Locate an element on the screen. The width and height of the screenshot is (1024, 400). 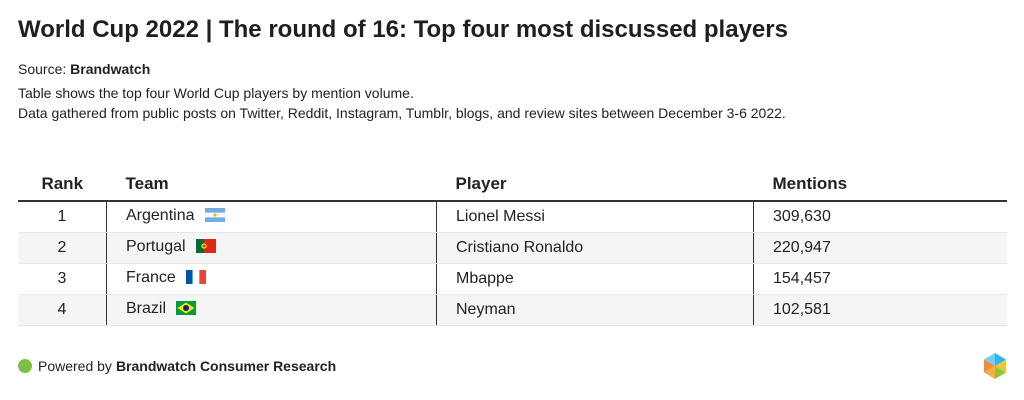
mentions-cell: 154,457 is located at coordinates (880, 279).